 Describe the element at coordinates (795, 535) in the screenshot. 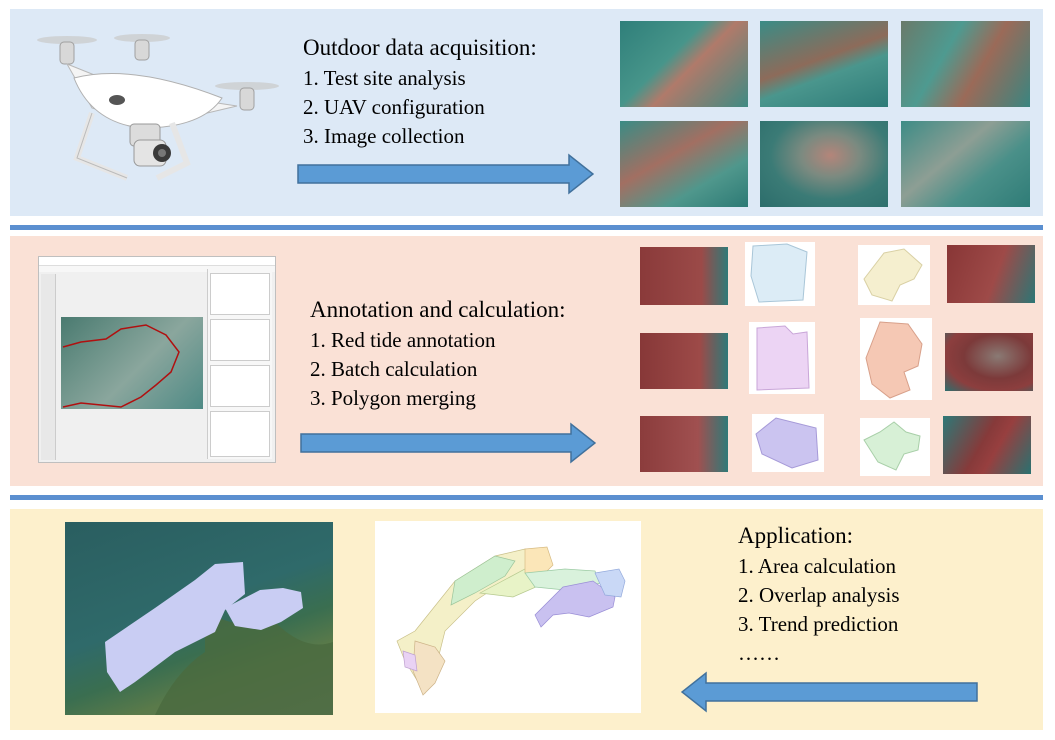

I see `application-title: Application:` at that location.